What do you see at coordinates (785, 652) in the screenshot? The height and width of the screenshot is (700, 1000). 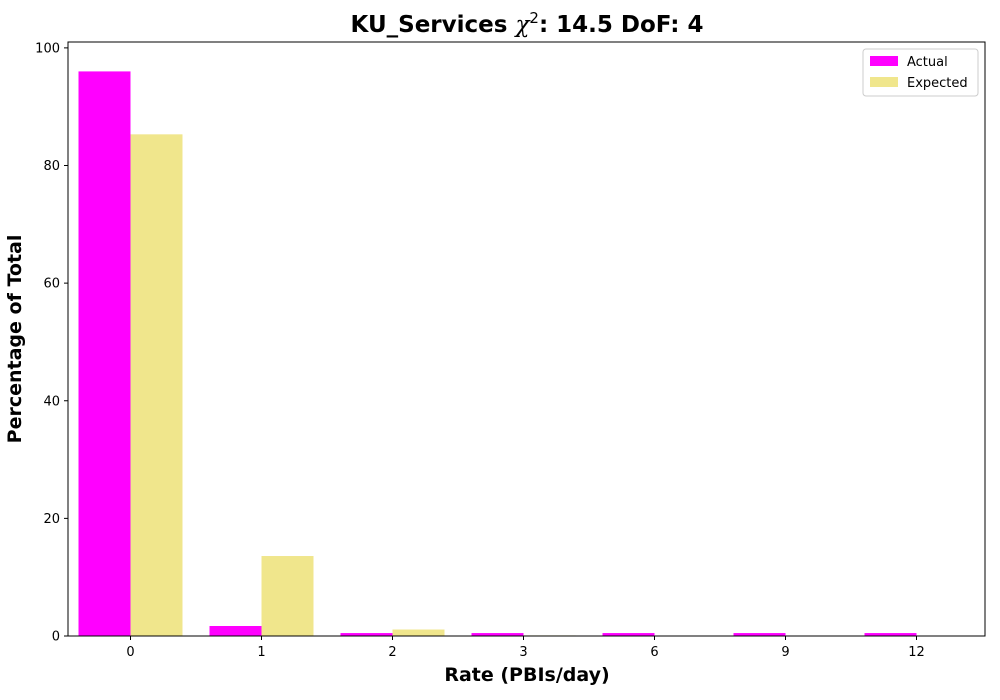 I see `x-tick-label-9: 9` at bounding box center [785, 652].